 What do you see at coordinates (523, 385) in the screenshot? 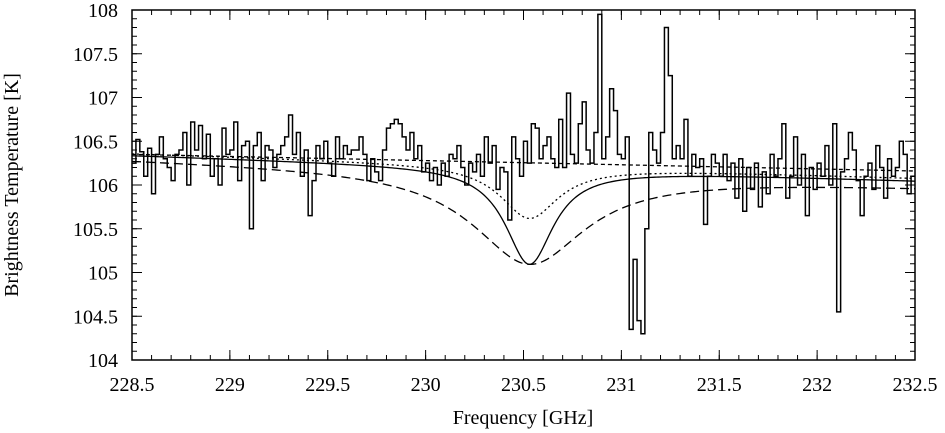
I see `x-tick-label: 230.5` at bounding box center [523, 385].